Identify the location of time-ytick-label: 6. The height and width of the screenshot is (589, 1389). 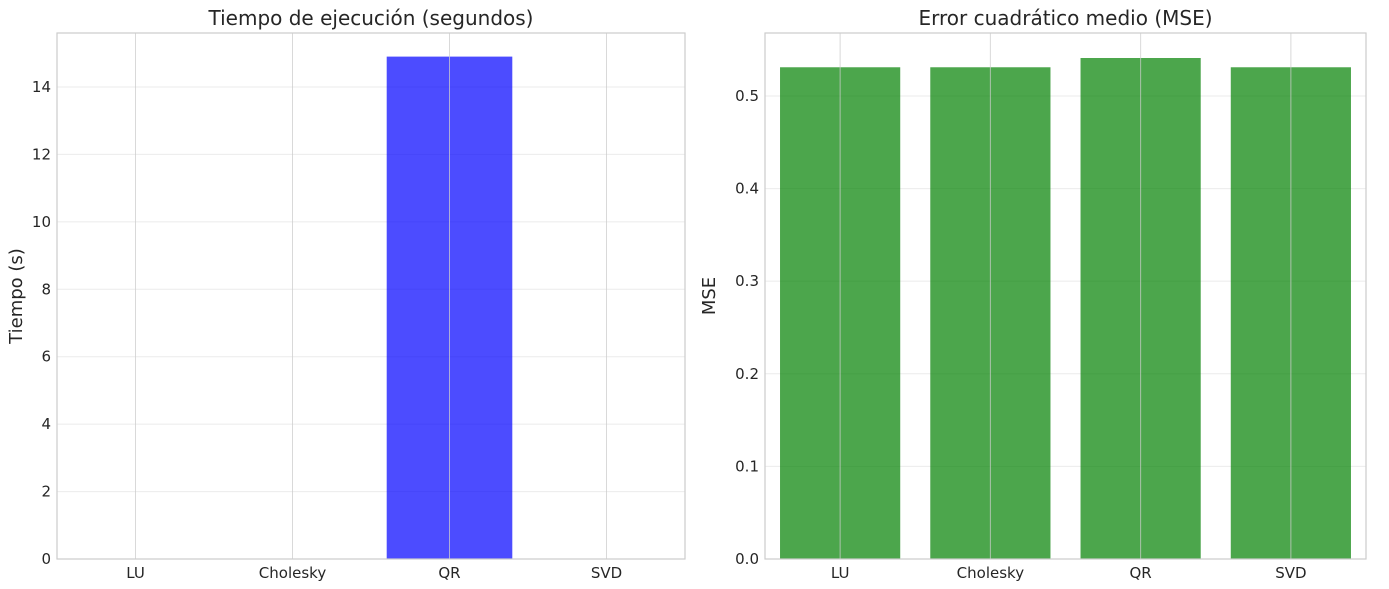
(46, 357).